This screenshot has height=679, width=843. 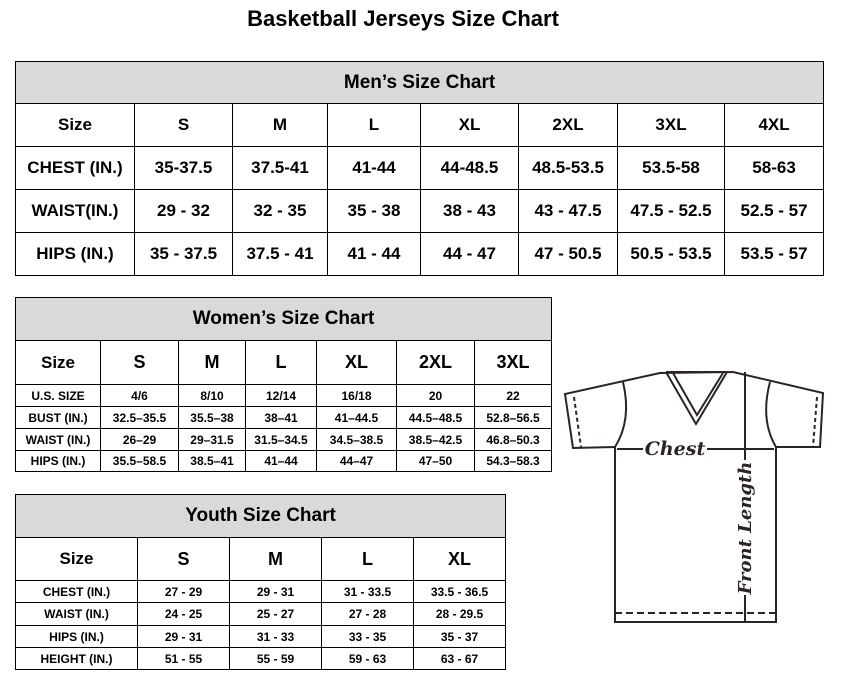 I want to click on table-cell: 26–29, so click(x=139, y=439).